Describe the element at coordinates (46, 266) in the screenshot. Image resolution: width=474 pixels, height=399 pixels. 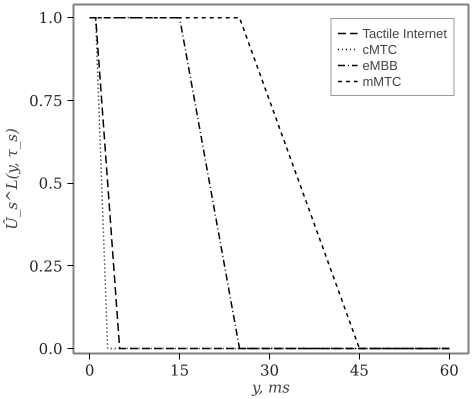
I see `y-tick-label: 0.25` at that location.